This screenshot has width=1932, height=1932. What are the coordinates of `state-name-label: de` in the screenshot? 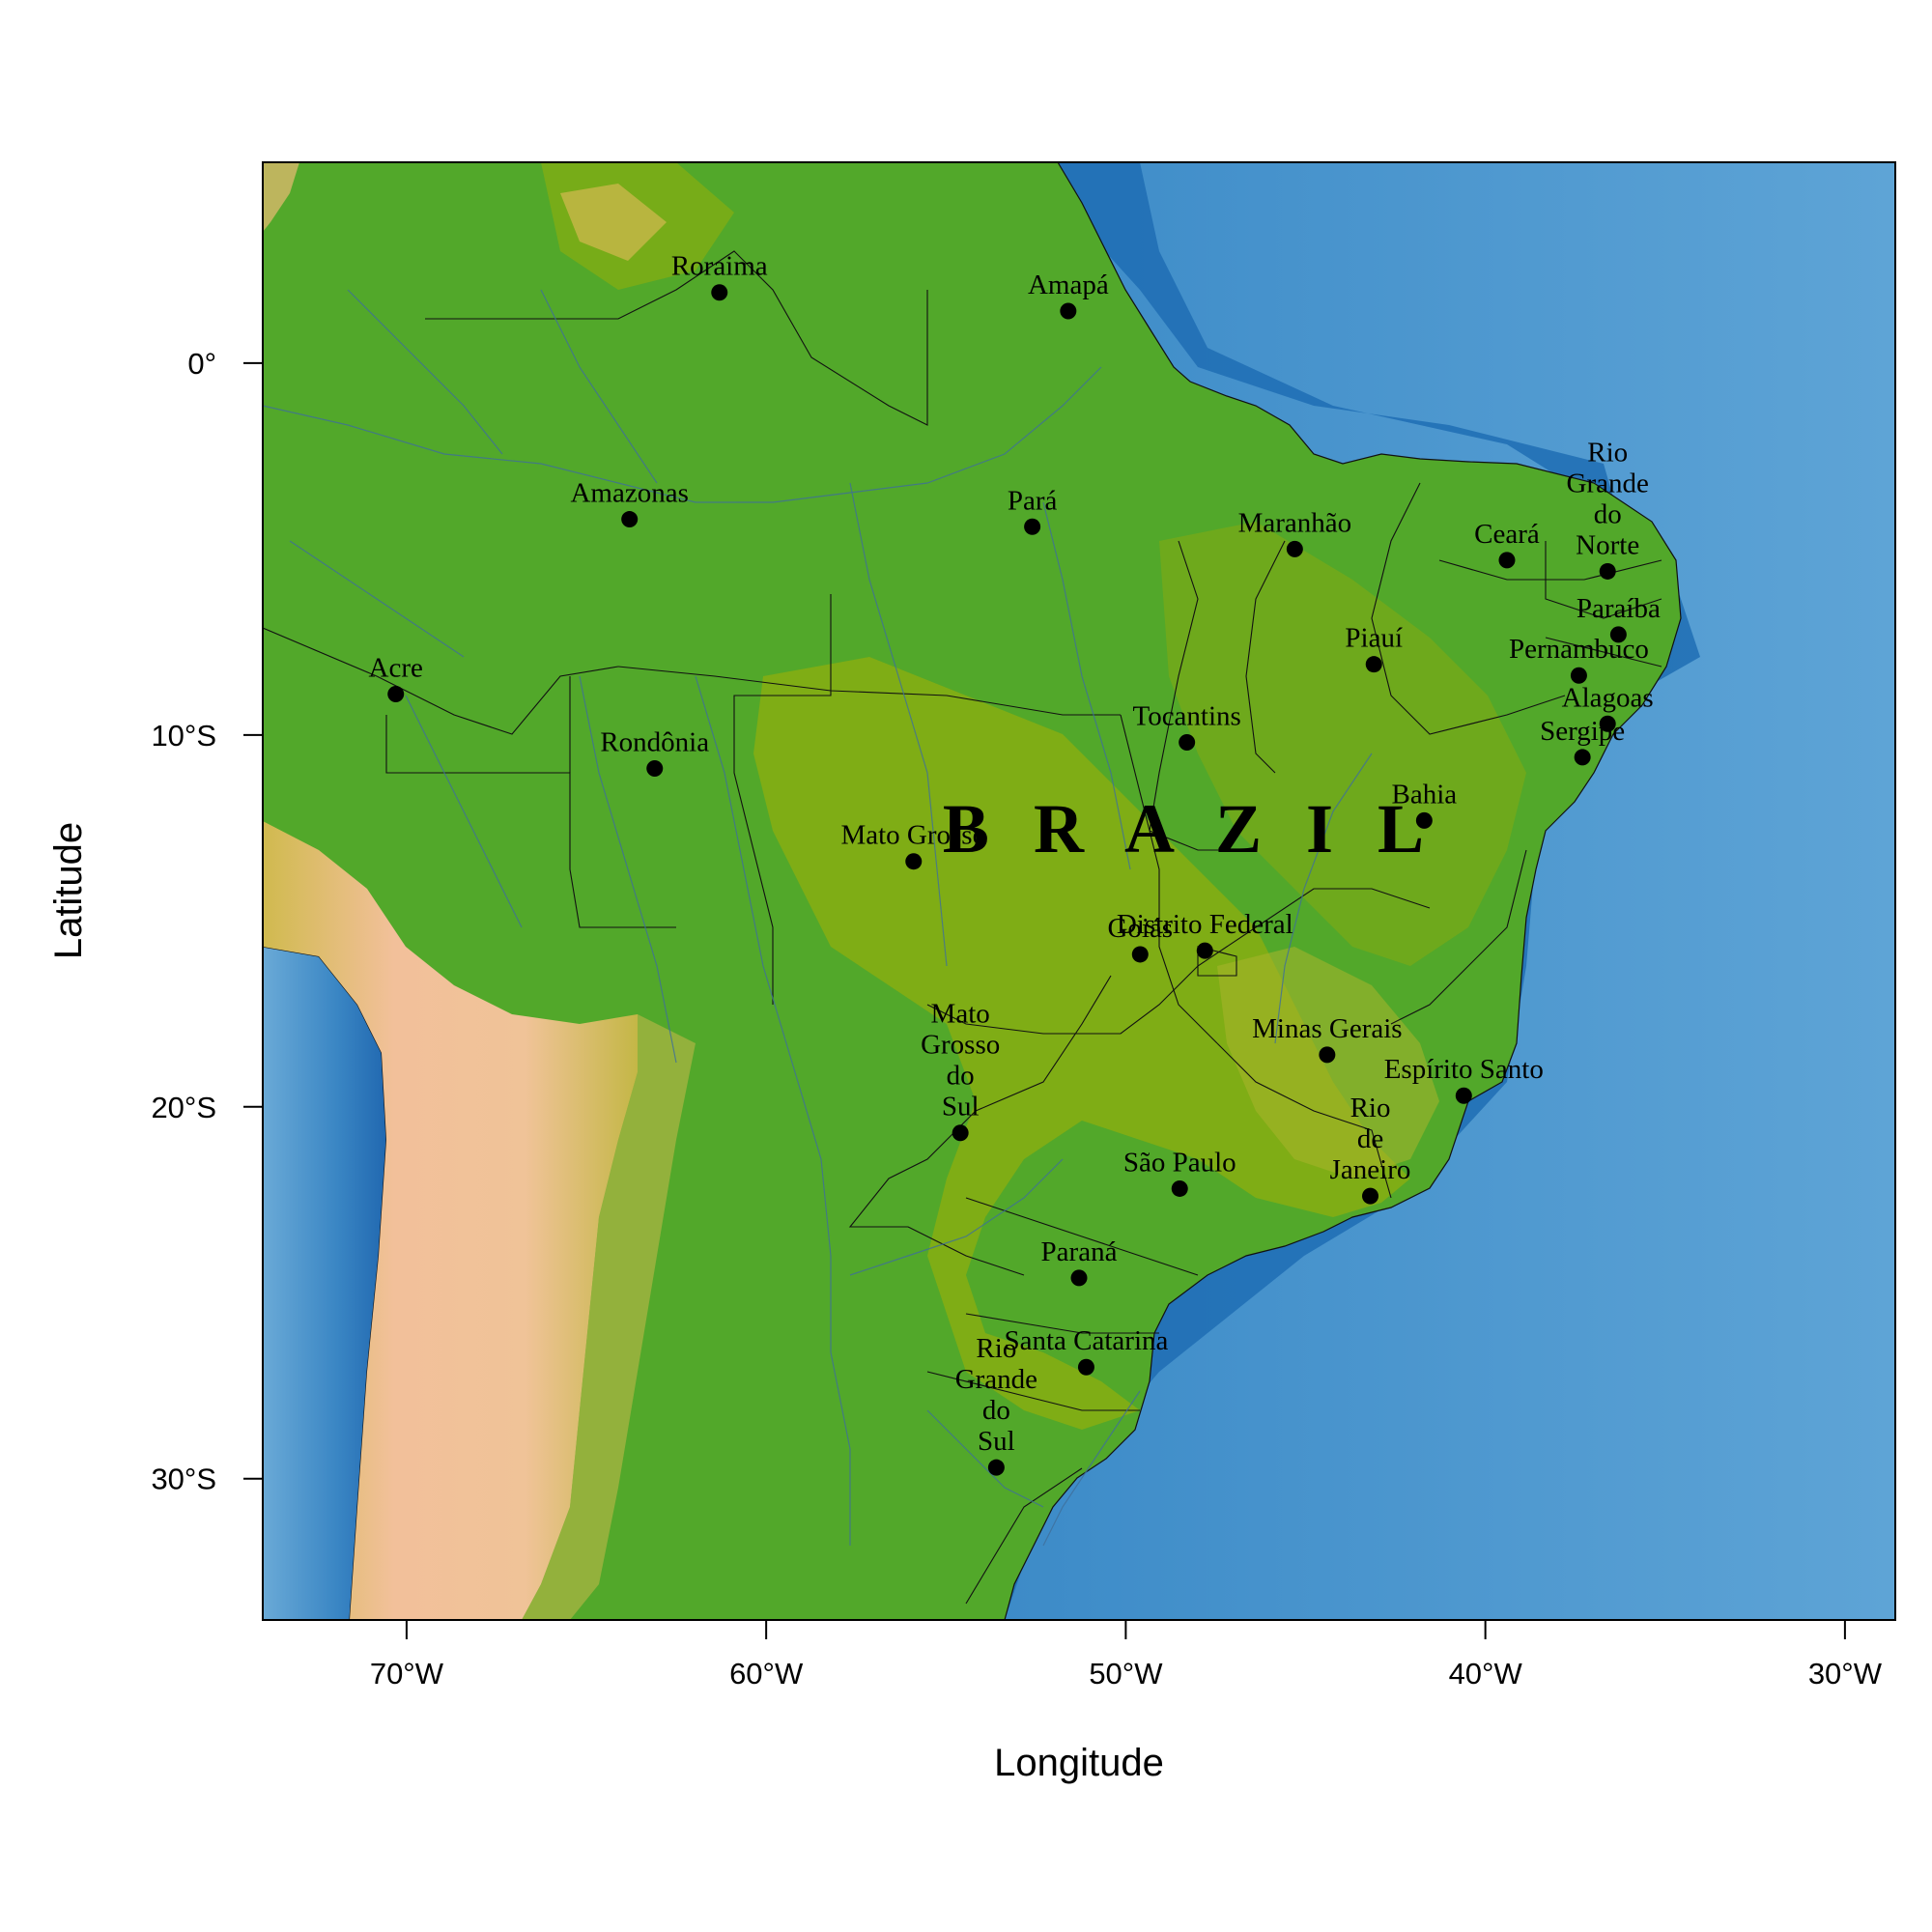 It's located at (1370, 1138).